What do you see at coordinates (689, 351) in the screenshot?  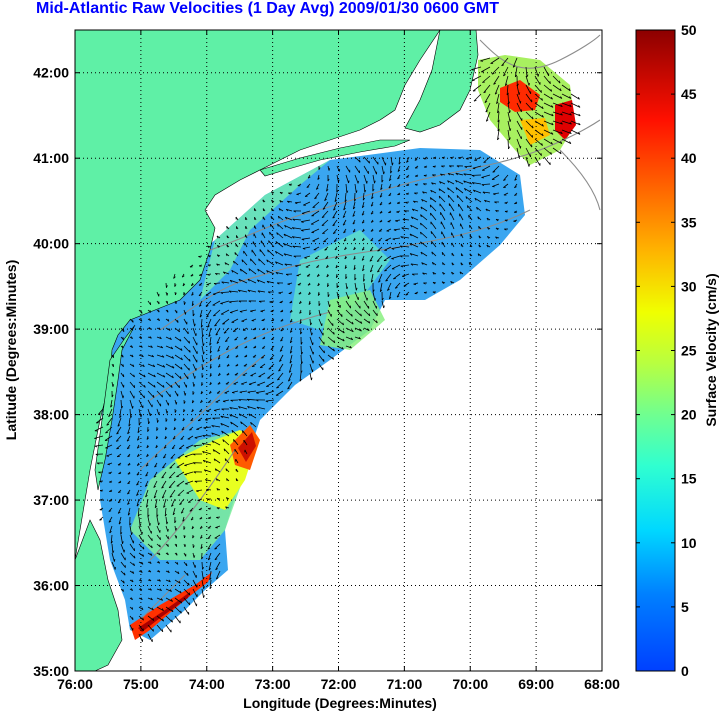 I see `colorbar-tick-label: 25` at bounding box center [689, 351].